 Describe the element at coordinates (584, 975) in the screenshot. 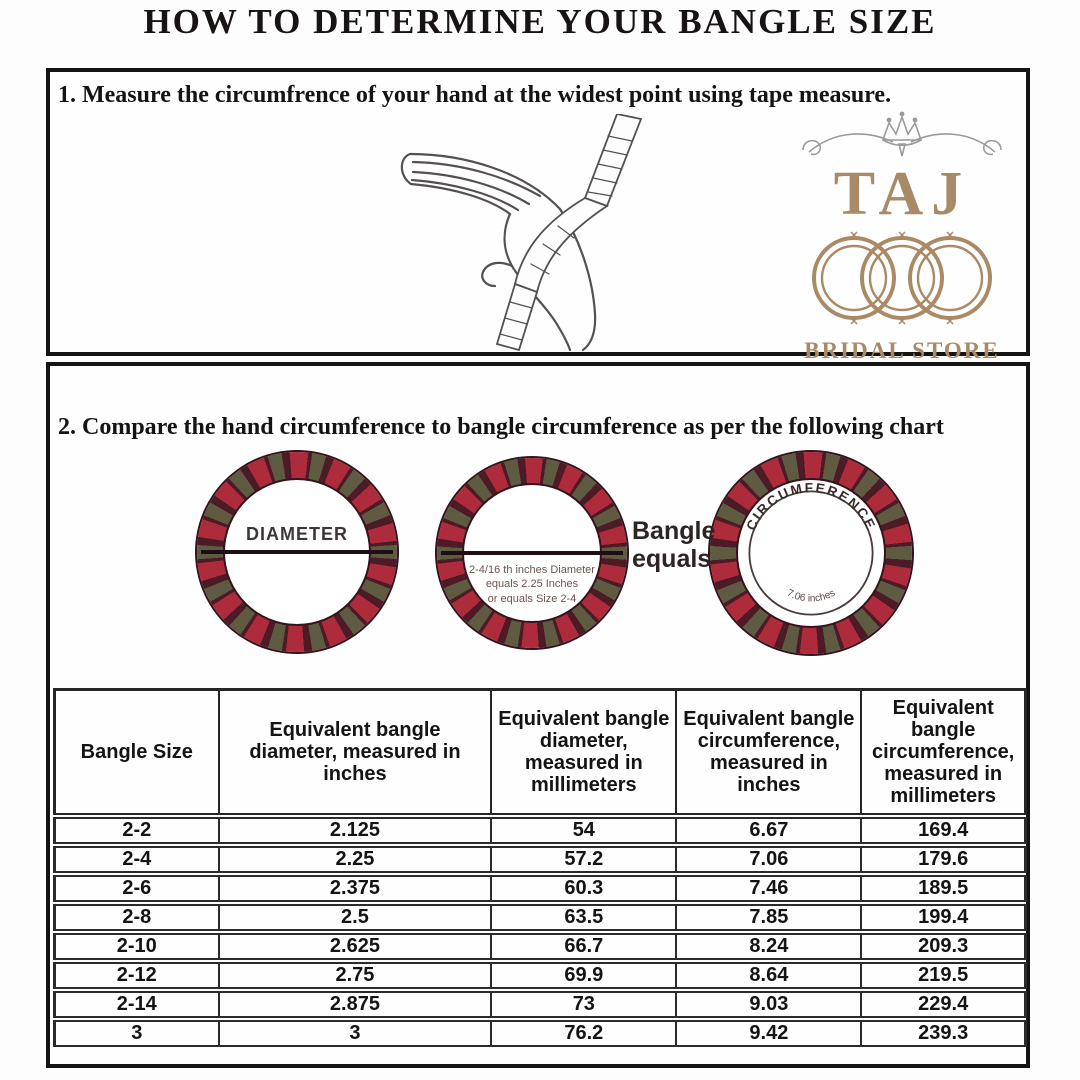

I see `cell-diameter-mm: 69.9` at that location.